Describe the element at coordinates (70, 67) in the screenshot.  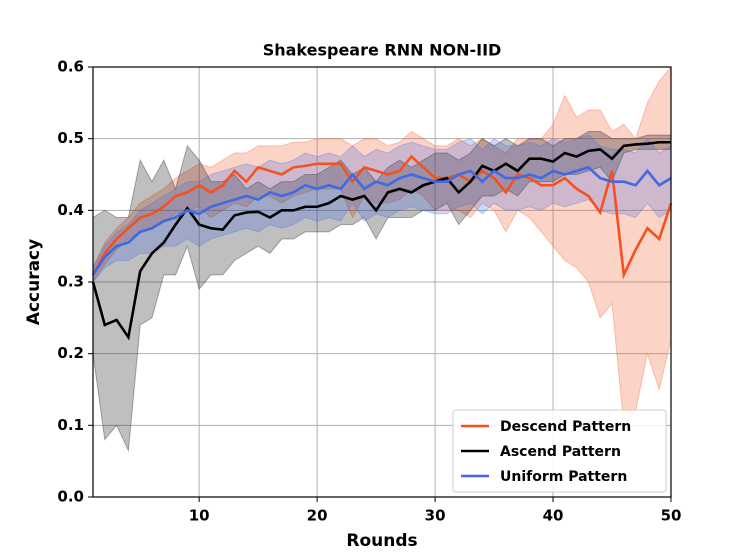
I see `y-tick-label: 0.6` at that location.